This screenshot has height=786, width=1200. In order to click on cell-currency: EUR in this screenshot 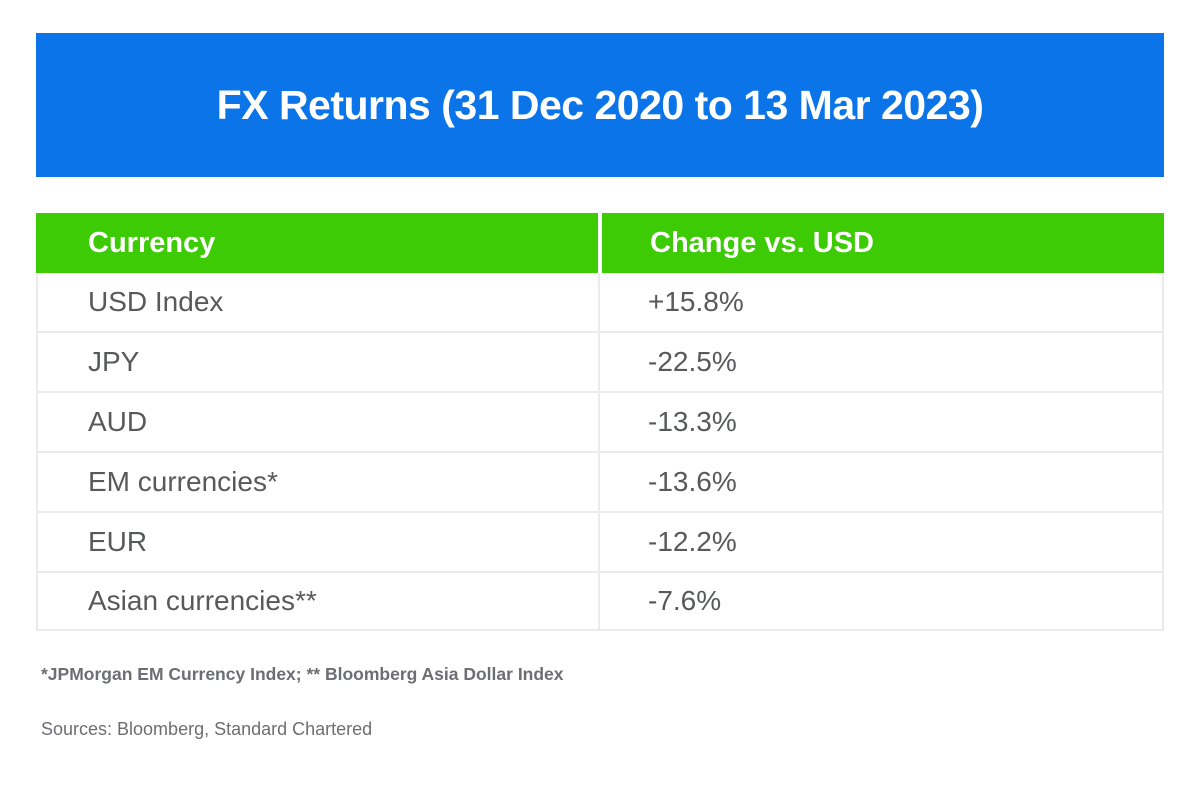, I will do `click(319, 542)`.